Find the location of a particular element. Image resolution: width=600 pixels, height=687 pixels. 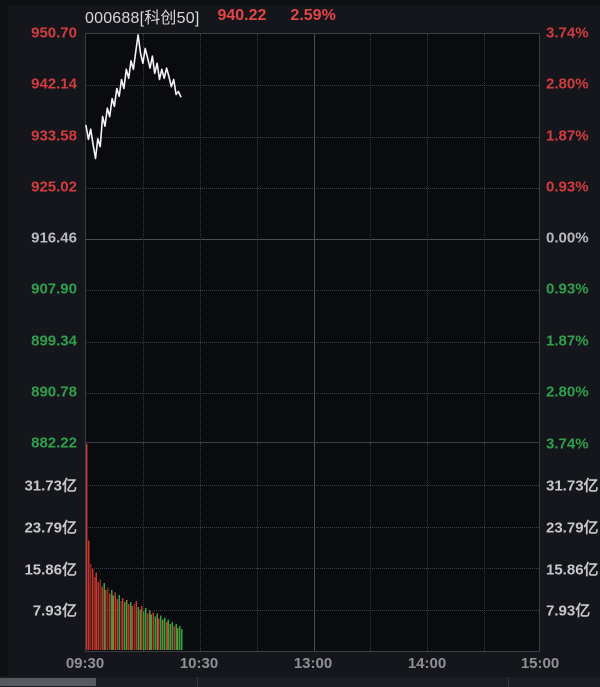

price-tick-prev-close: 916.46 is located at coordinates (54, 238).